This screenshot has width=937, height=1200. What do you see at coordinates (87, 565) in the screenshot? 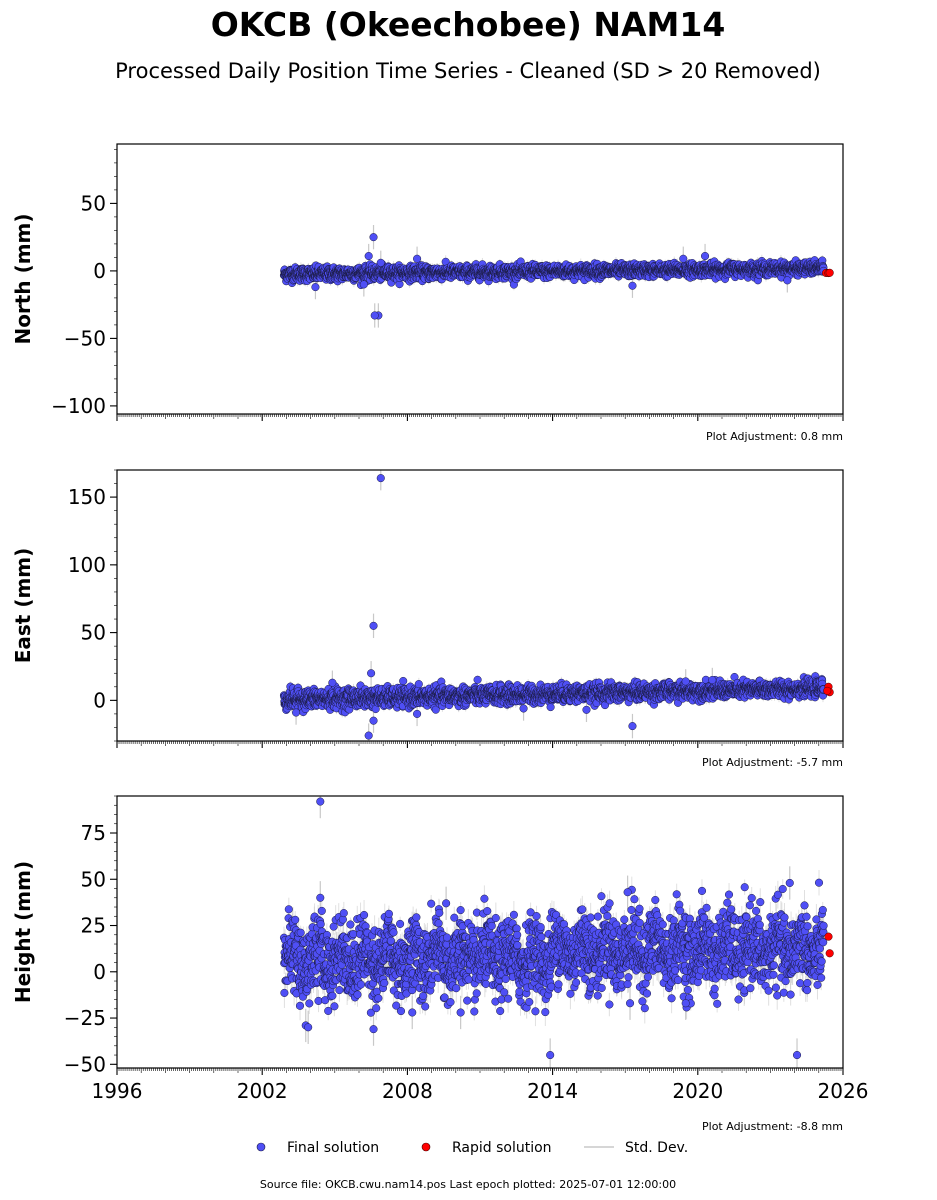
I see `y-tick-label: 100` at bounding box center [87, 565].